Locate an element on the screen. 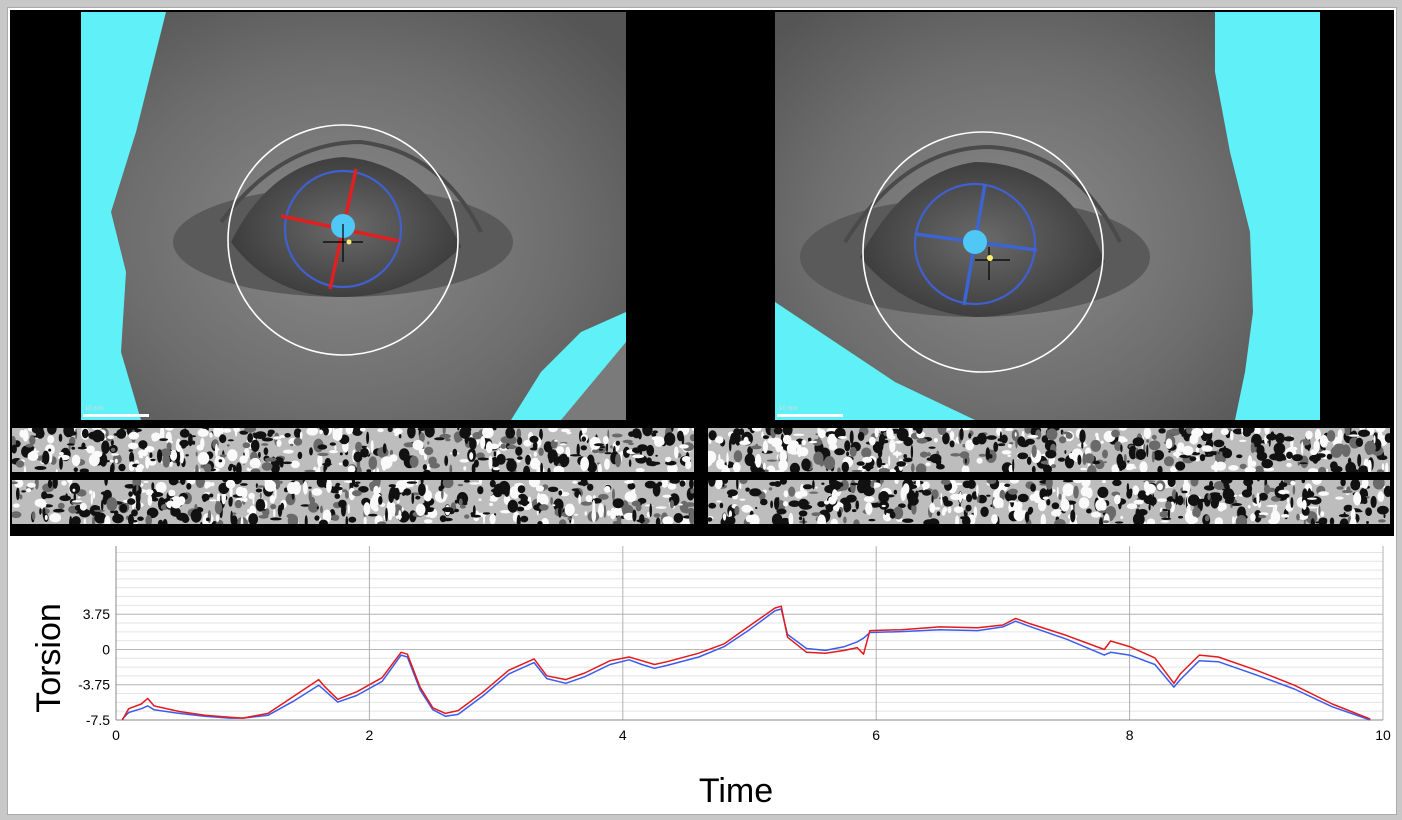 The image size is (1402, 820). x-tick-labels: 0 2 4 6 8 10 is located at coordinates (751, 735).